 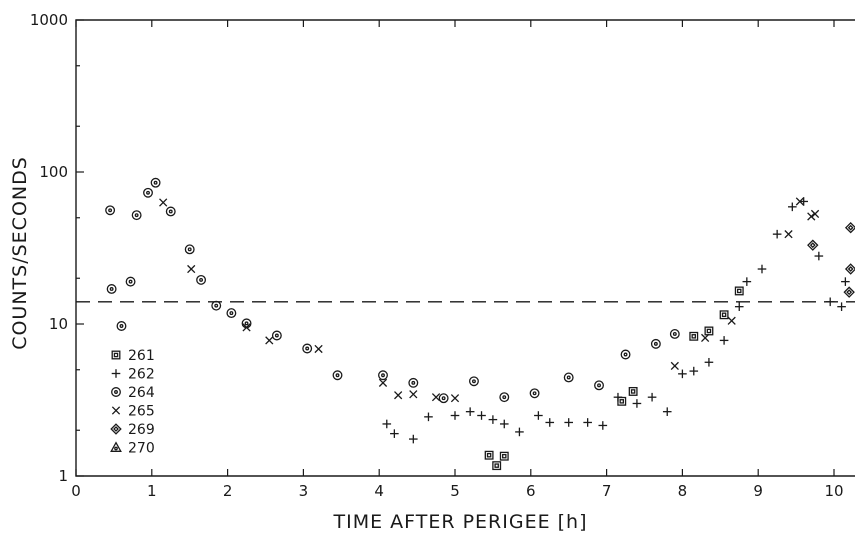 I want to click on x-tick-label: 5, so click(x=455, y=491).